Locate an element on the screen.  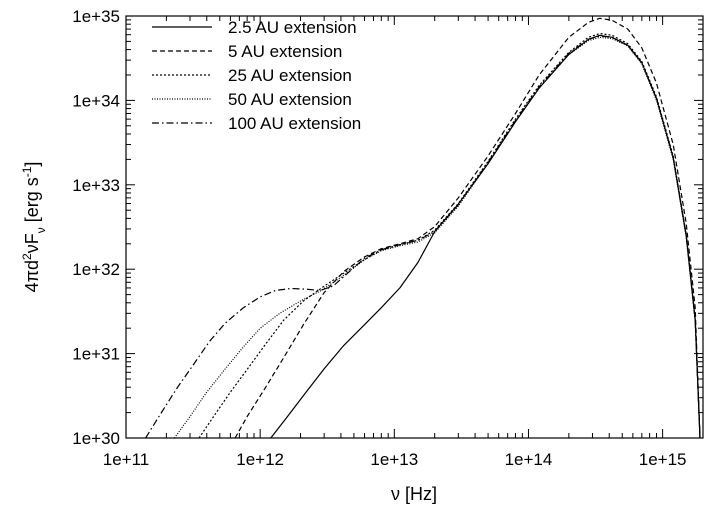
y-tick-label: 1e+32 is located at coordinates (96, 269).